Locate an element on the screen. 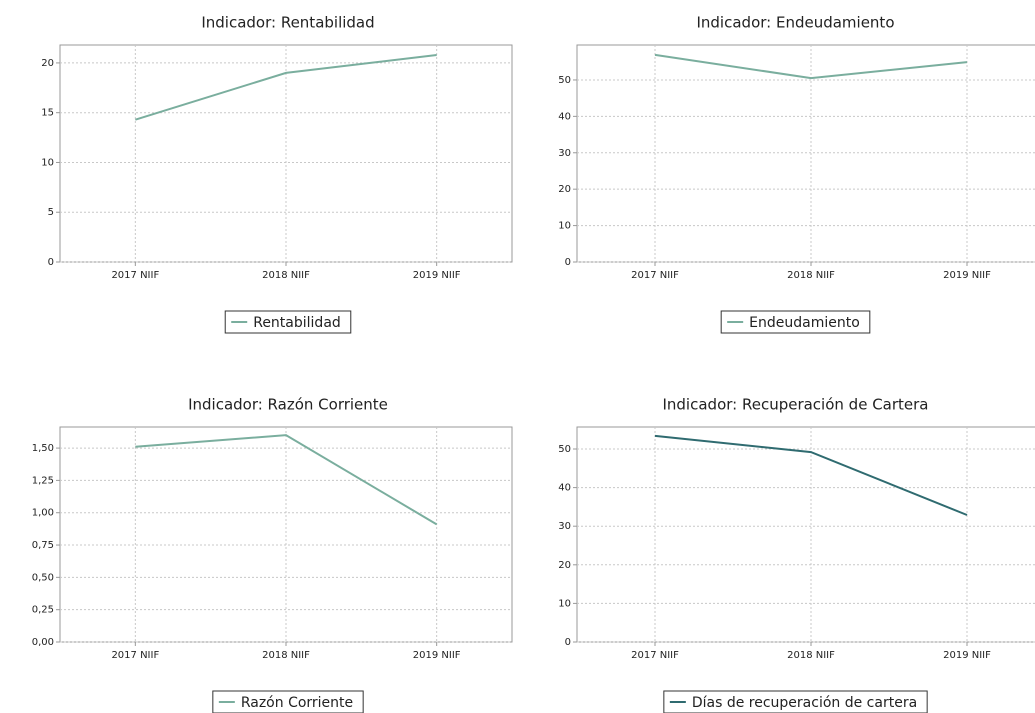 This screenshot has width=1035, height=713. legend-label: Días de recuperación de cartera is located at coordinates (804, 703).